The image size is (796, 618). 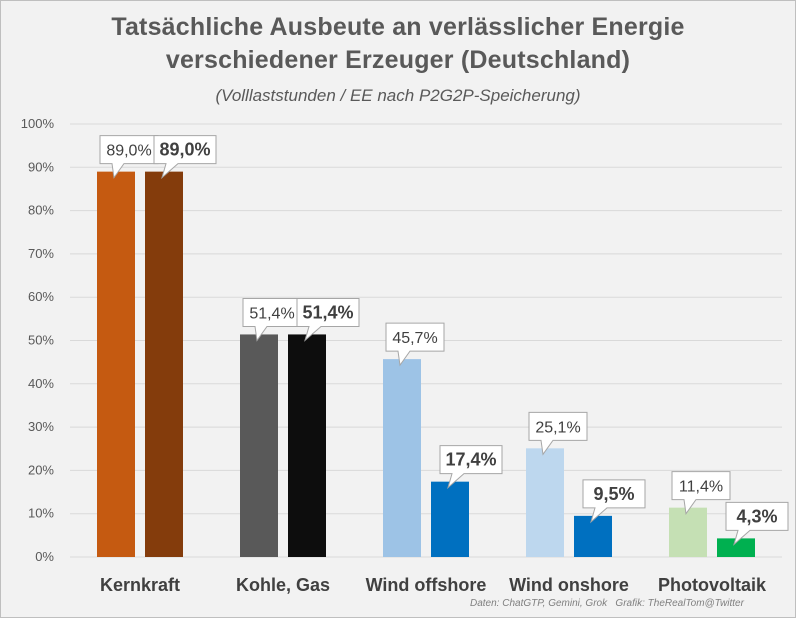 What do you see at coordinates (38, 123) in the screenshot?
I see `y-tick-label: 100%` at bounding box center [38, 123].